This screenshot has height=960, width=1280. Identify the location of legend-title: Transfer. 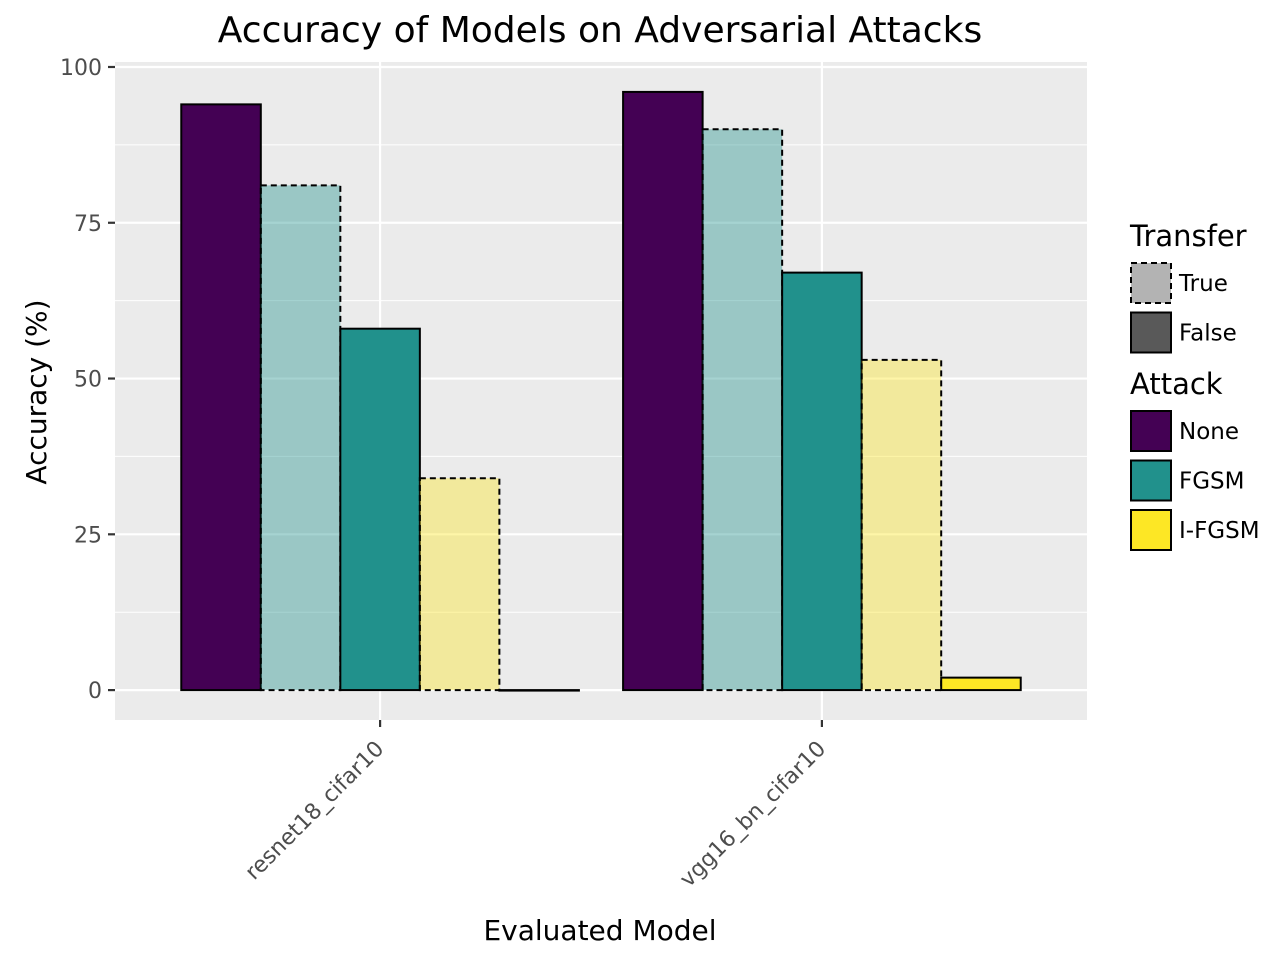
(1188, 236).